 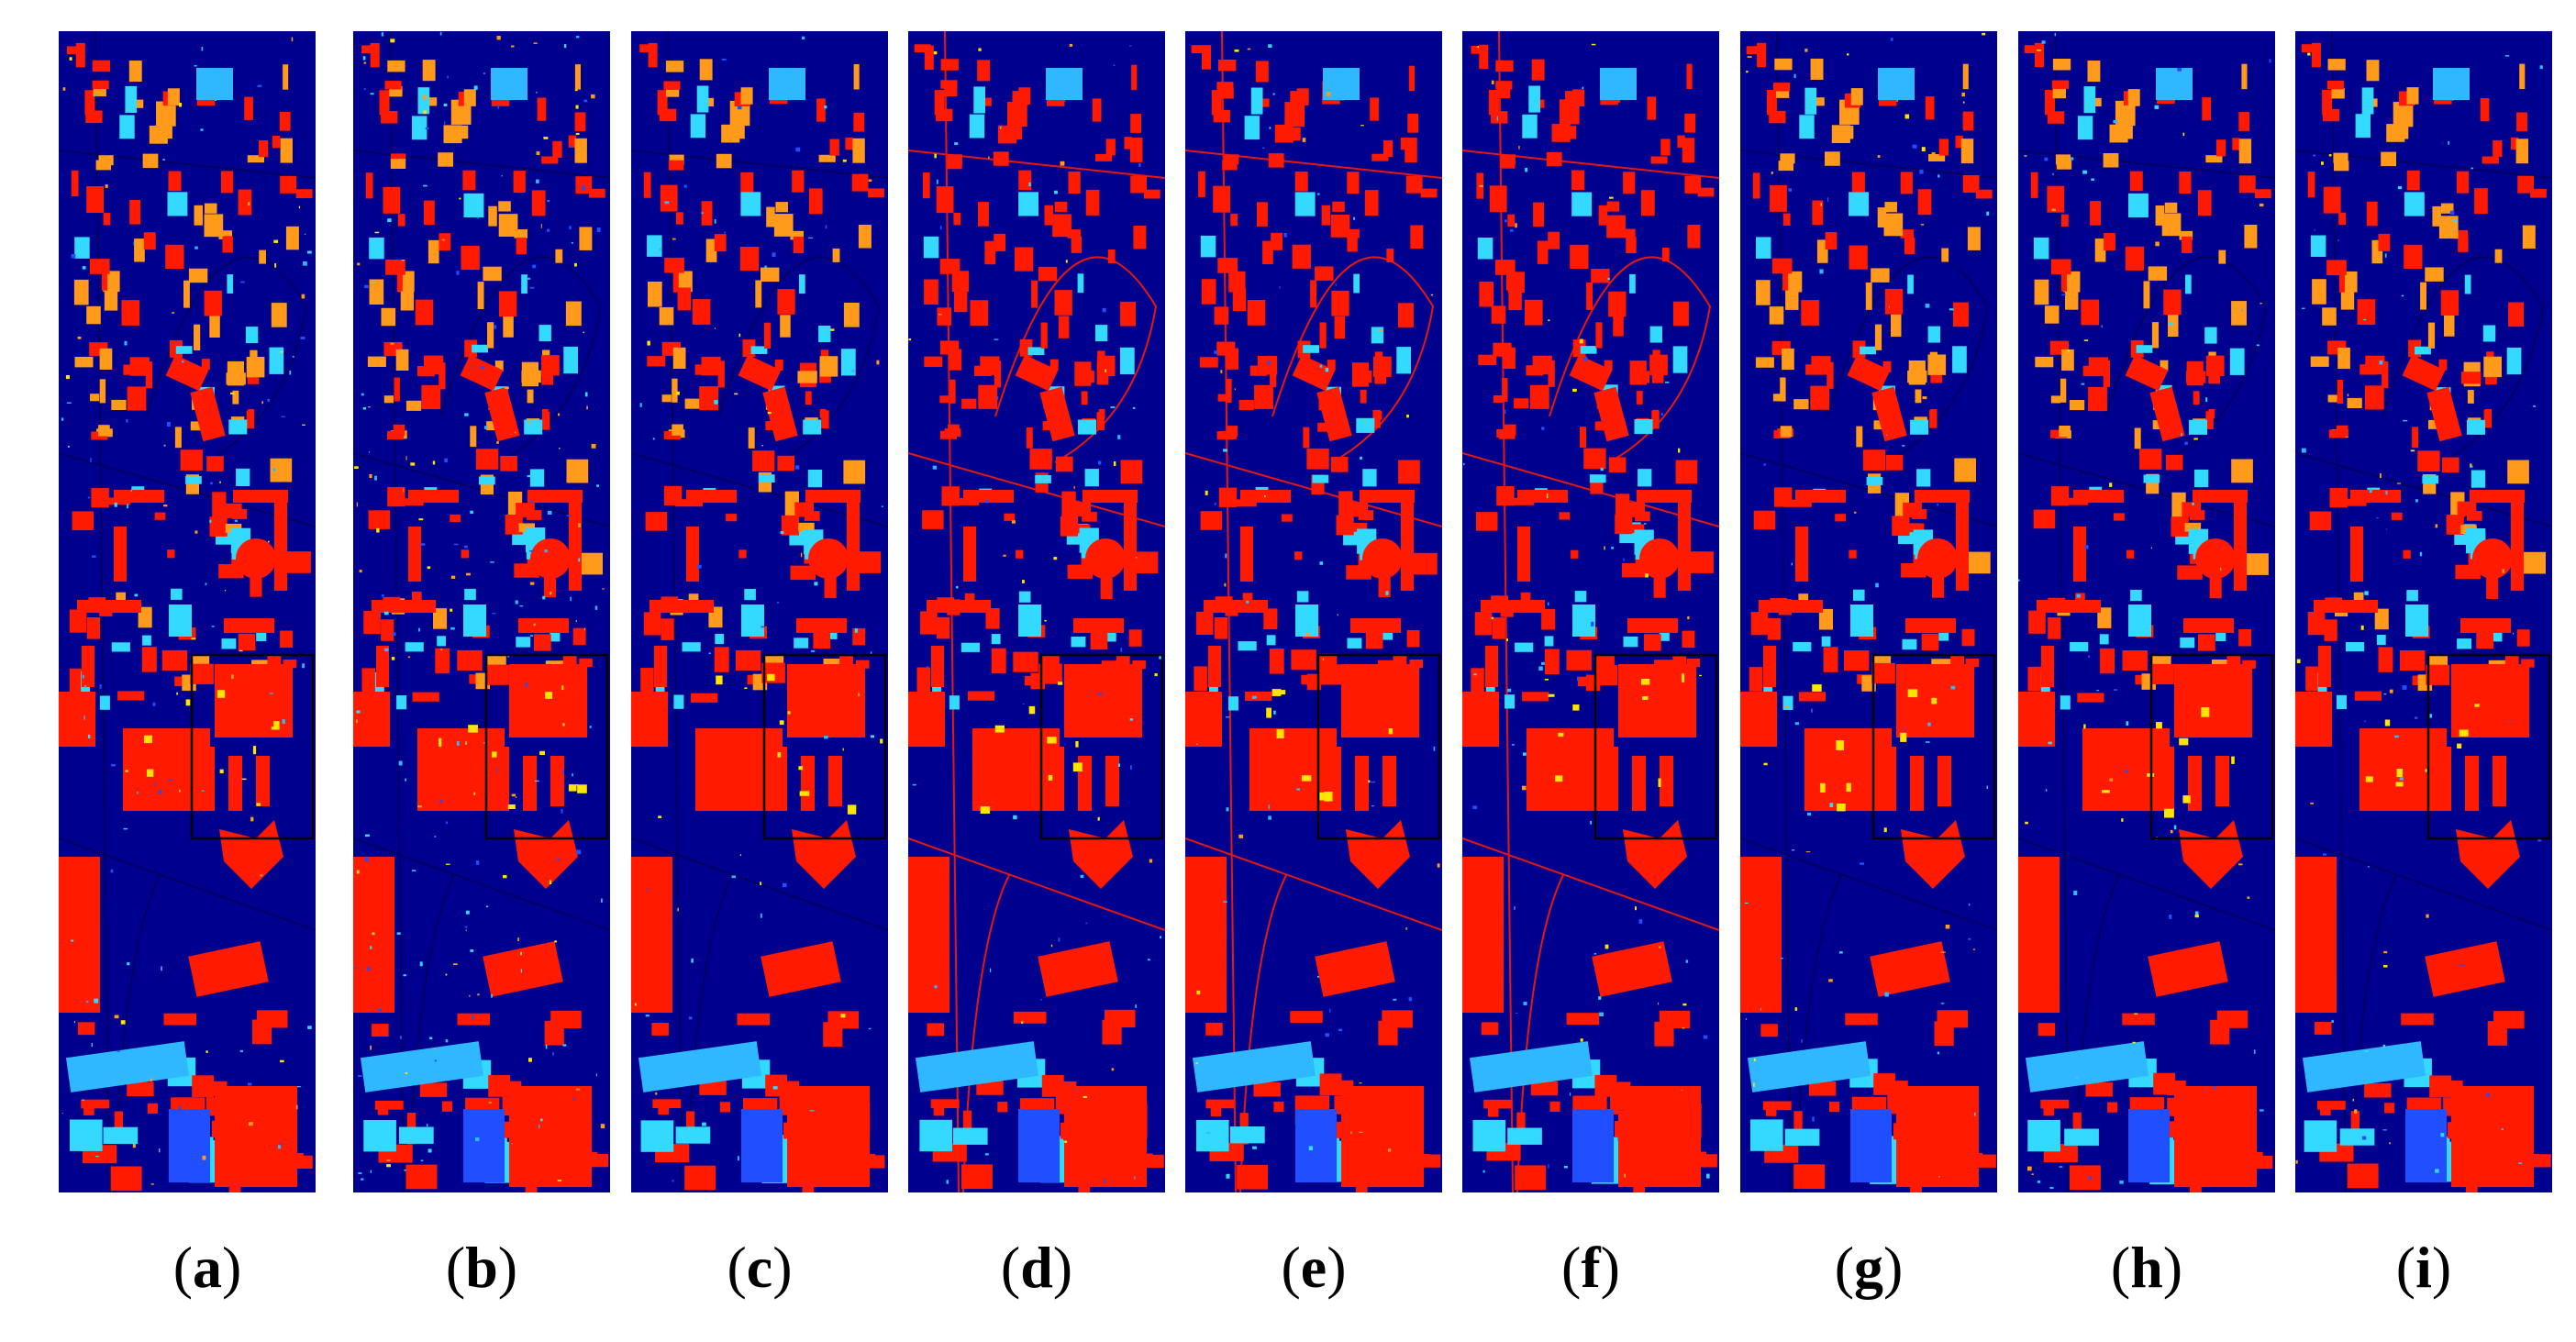 I want to click on map-image-i, so click(x=2423, y=611).